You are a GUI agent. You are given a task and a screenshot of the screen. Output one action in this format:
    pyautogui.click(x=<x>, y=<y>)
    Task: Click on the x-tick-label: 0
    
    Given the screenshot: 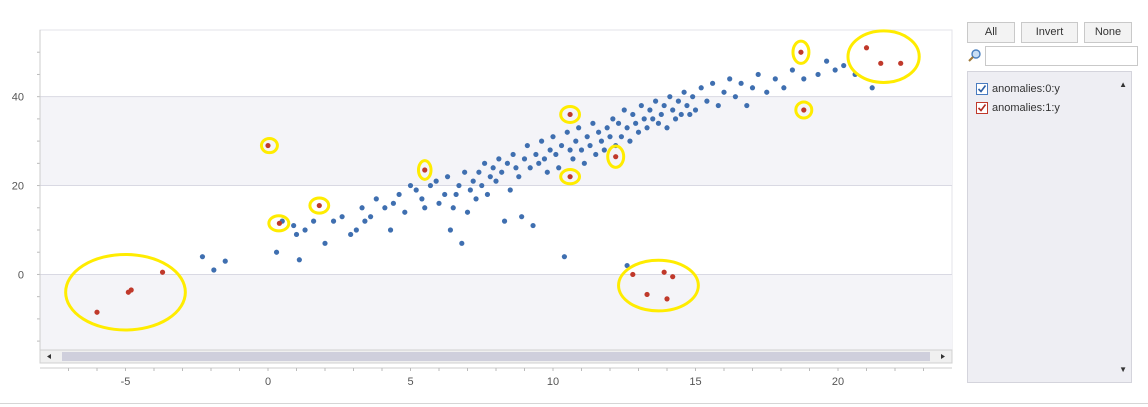 What is the action you would take?
    pyautogui.click(x=268, y=382)
    